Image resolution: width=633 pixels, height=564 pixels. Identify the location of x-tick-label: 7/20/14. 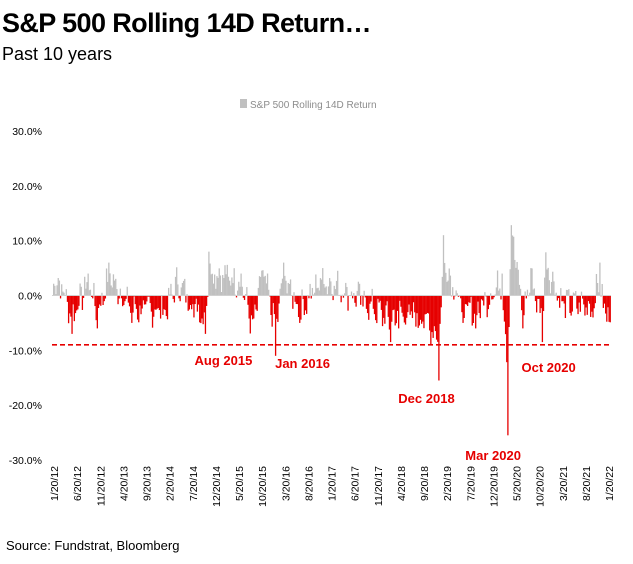
(194, 483).